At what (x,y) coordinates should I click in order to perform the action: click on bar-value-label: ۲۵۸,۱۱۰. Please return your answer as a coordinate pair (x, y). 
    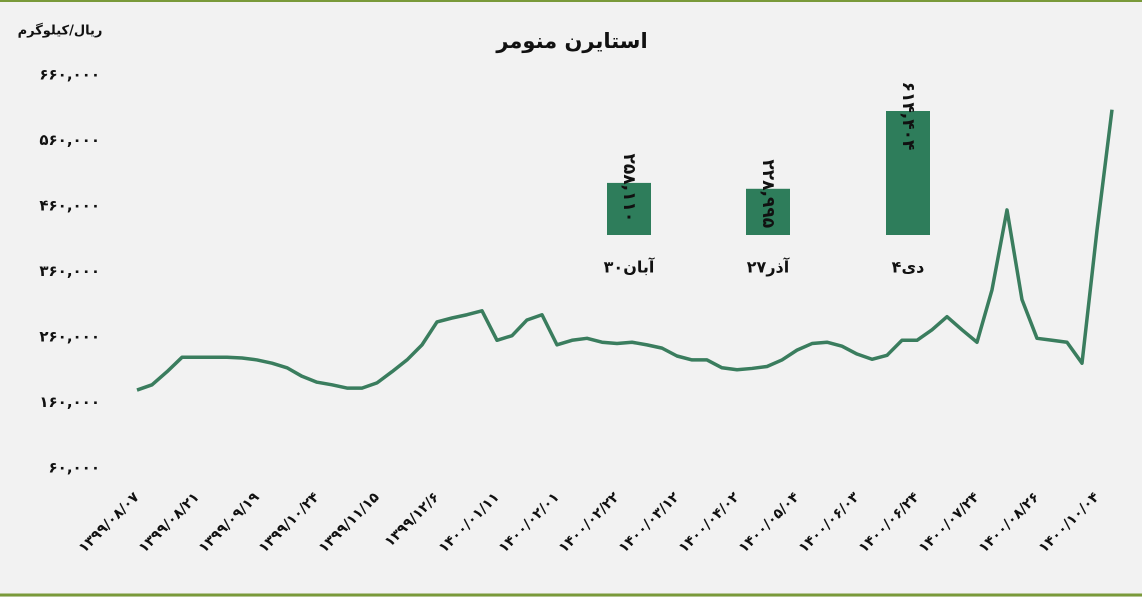
    Looking at the image, I should click on (629, 188).